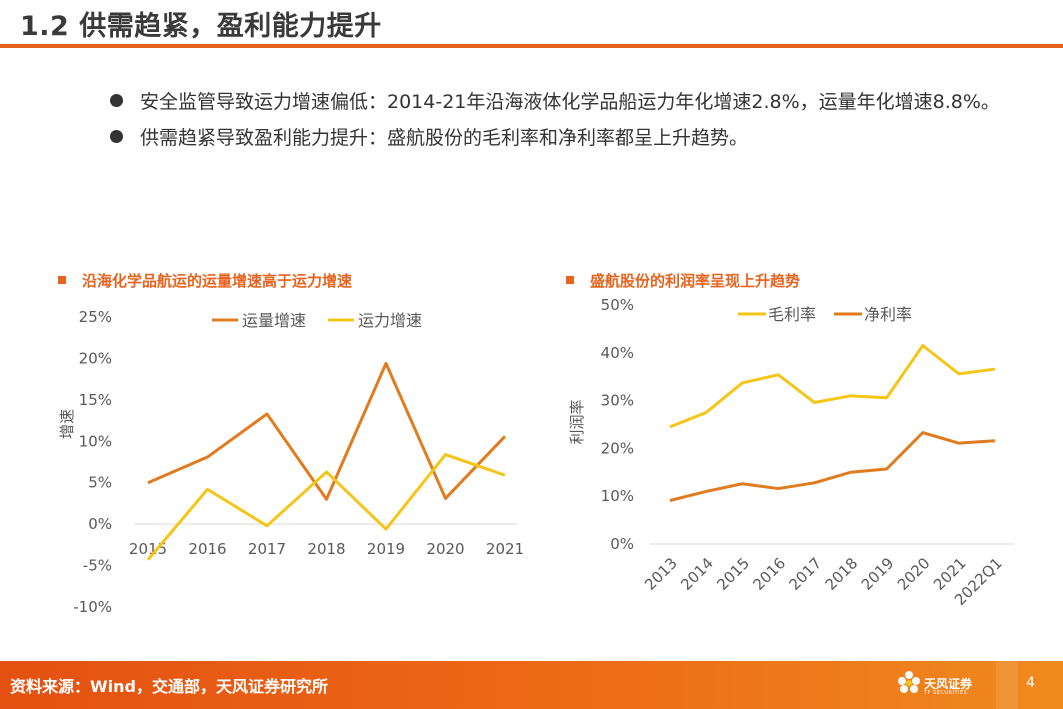  What do you see at coordinates (95, 400) in the screenshot?
I see `chart1-y-tick: 15%` at bounding box center [95, 400].